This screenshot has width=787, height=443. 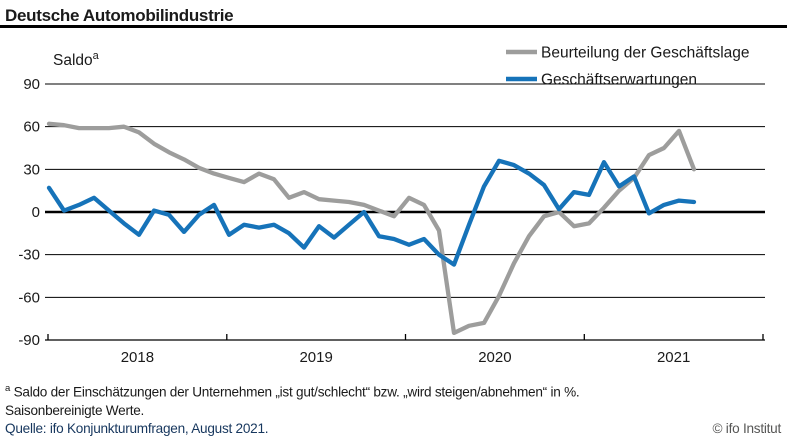 What do you see at coordinates (75, 410) in the screenshot?
I see `footnote-line-2: Saisonbereinigte Werte.` at bounding box center [75, 410].